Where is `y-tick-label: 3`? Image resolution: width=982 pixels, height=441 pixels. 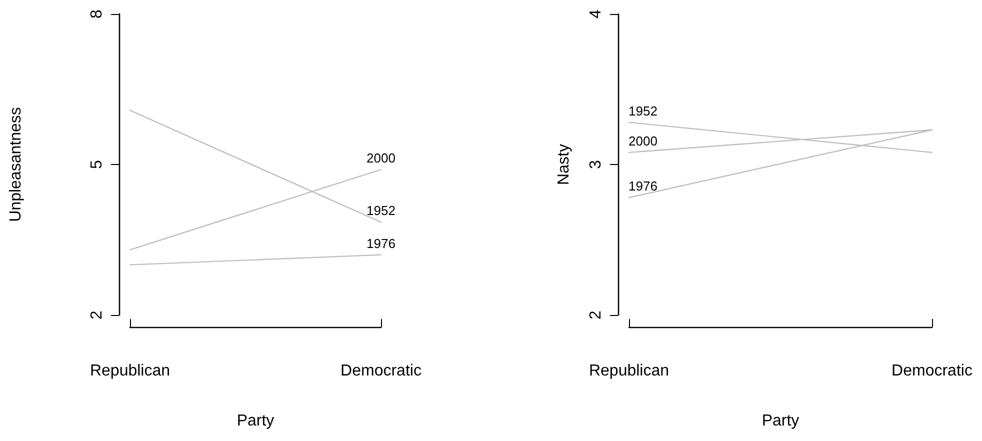
y-tick-label: 3 is located at coordinates (596, 164).